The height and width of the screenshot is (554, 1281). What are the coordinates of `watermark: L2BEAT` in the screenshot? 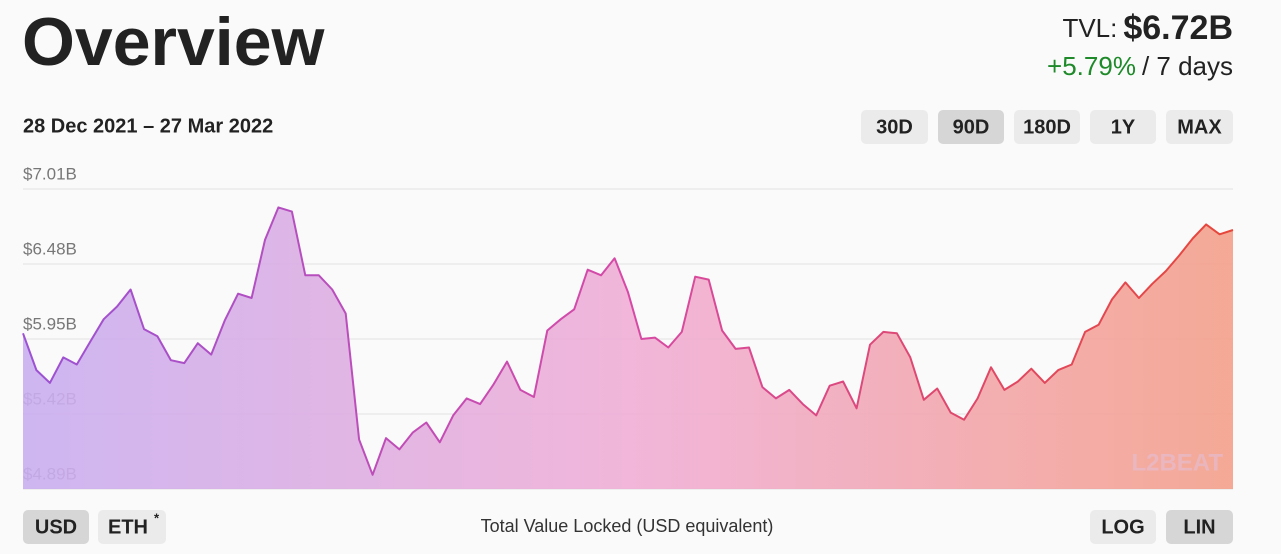 It's located at (1177, 462).